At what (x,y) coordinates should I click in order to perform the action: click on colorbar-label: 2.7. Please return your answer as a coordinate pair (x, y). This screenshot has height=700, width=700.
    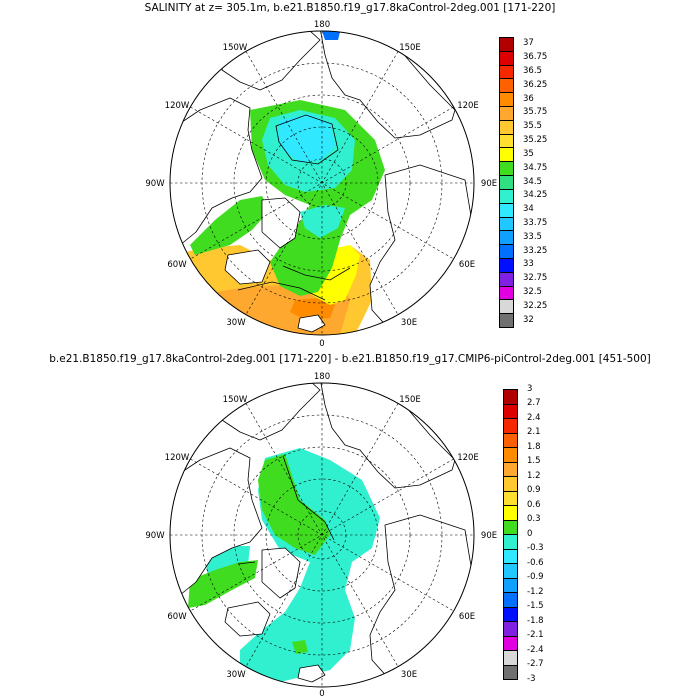
    Looking at the image, I should click on (534, 403).